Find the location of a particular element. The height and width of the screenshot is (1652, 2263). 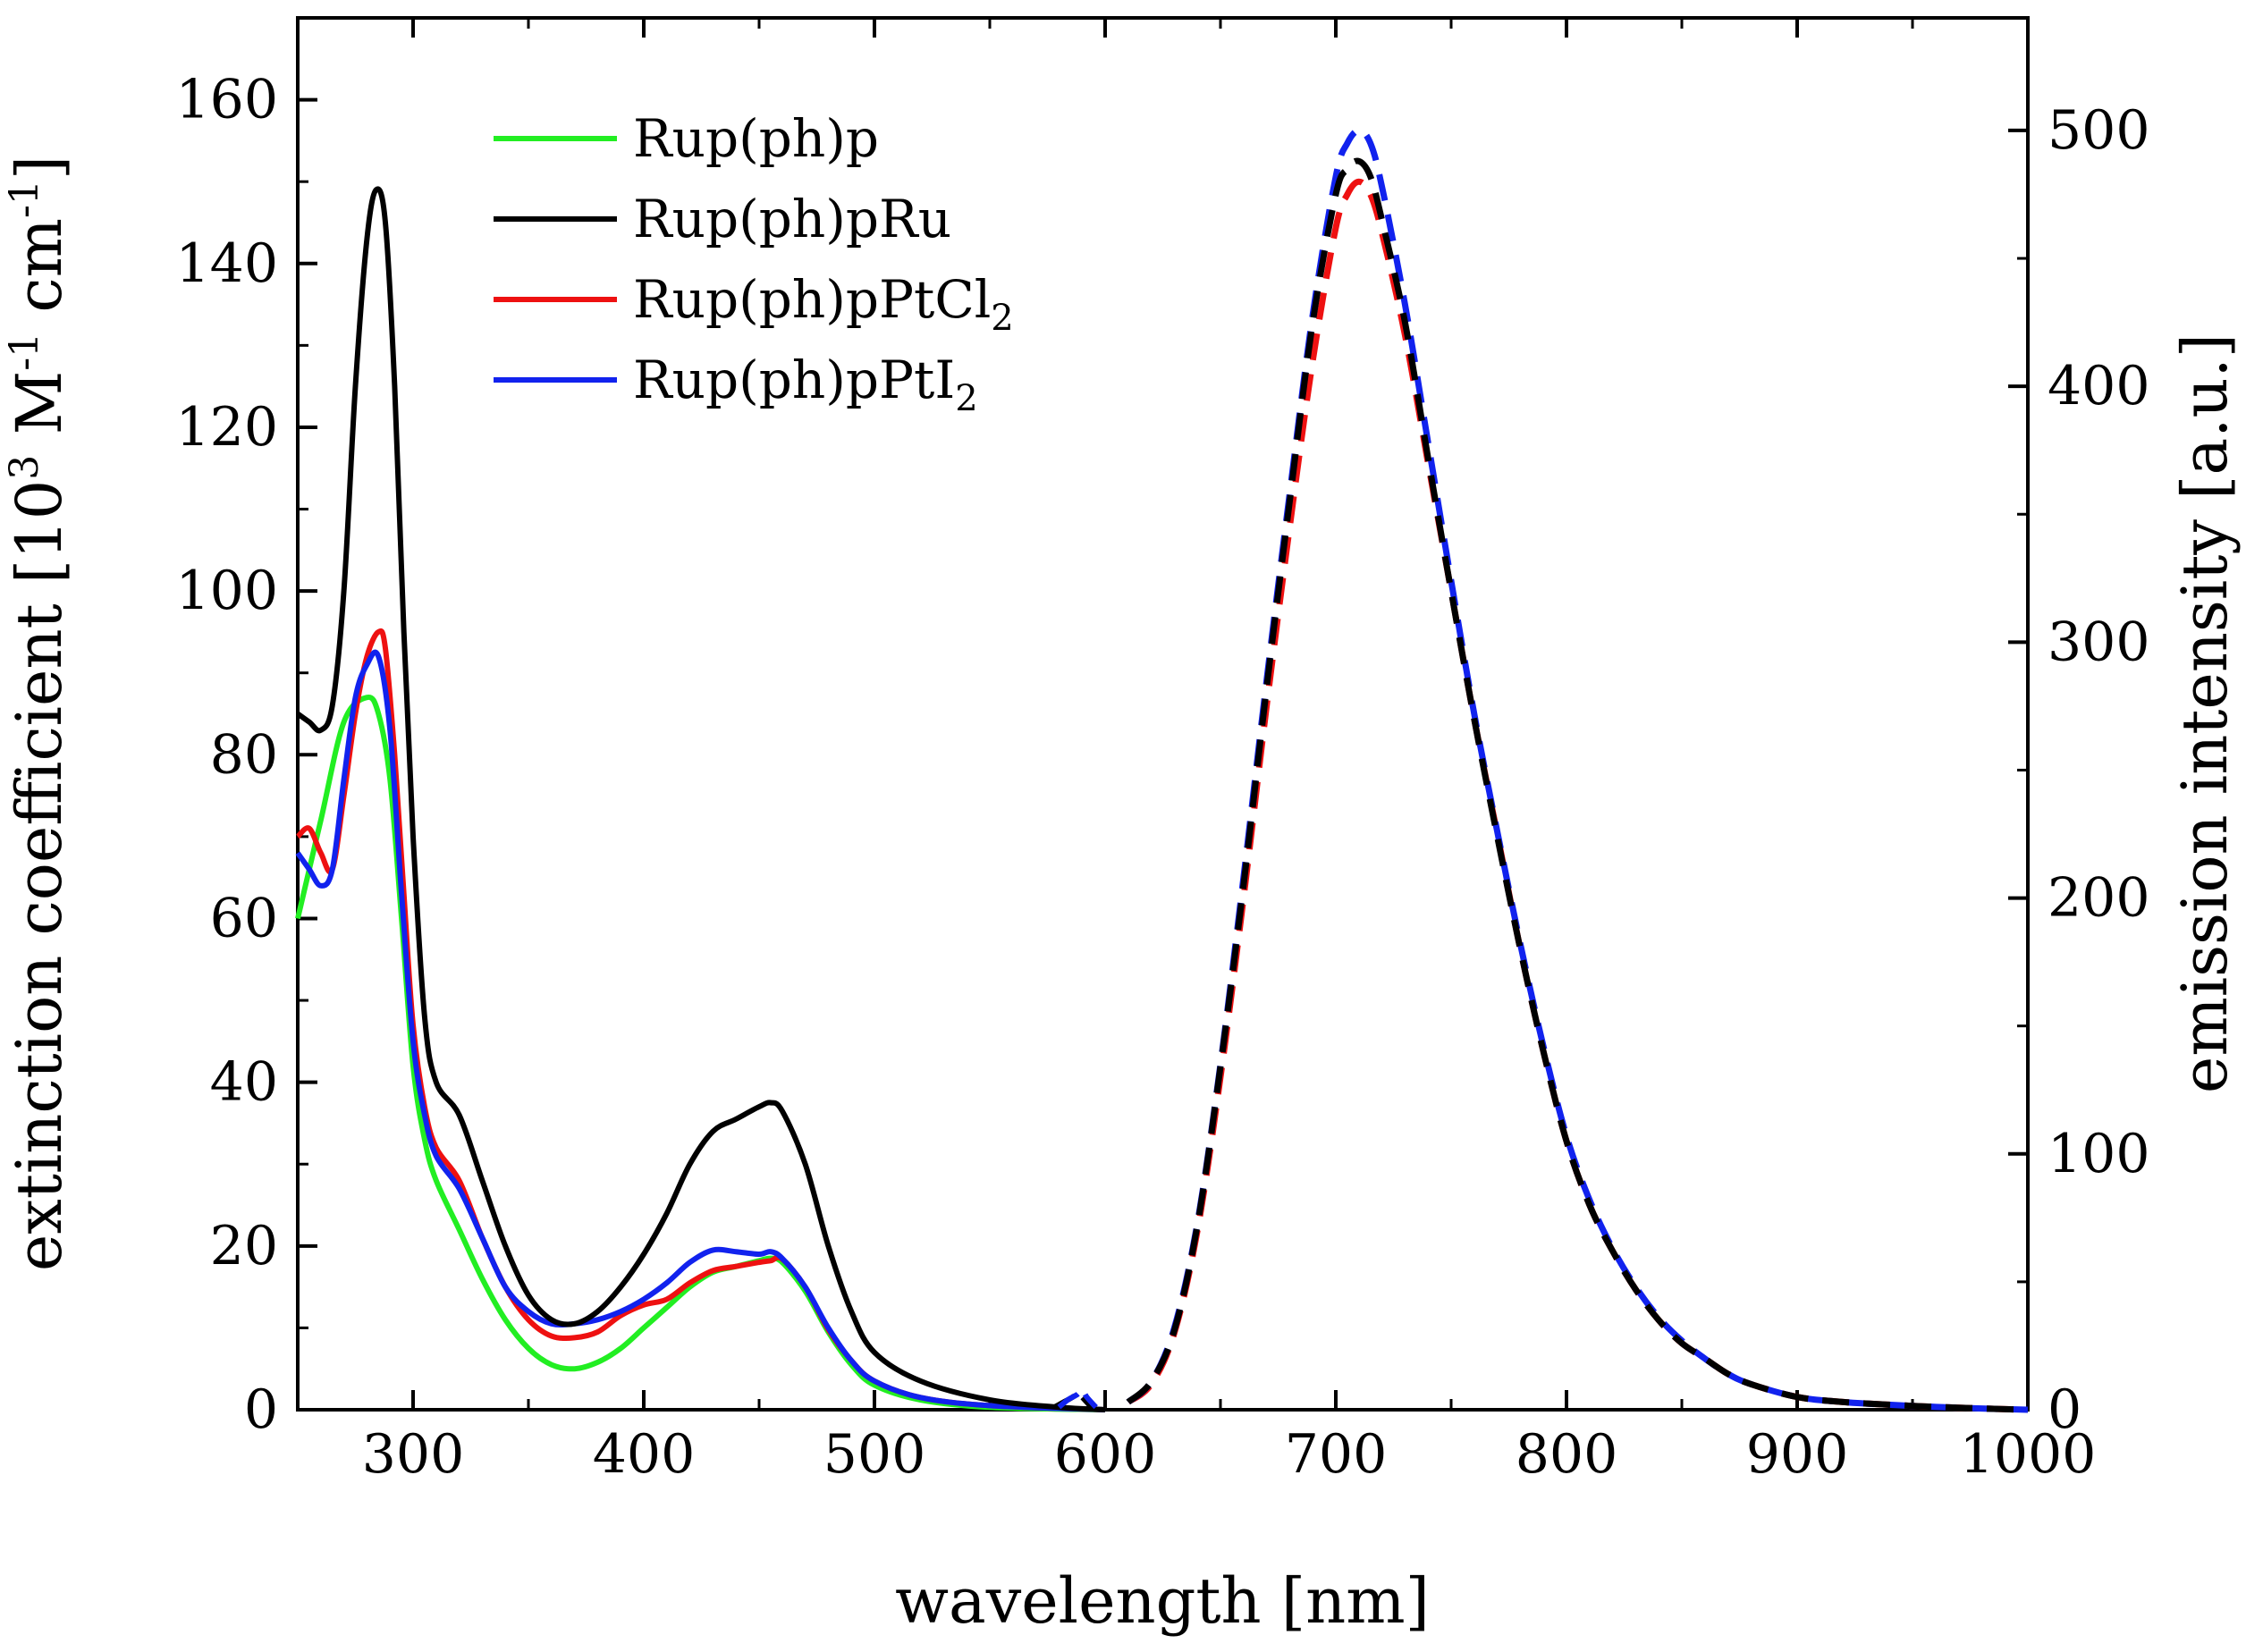

y-tick-label: 60 is located at coordinates (244, 918).